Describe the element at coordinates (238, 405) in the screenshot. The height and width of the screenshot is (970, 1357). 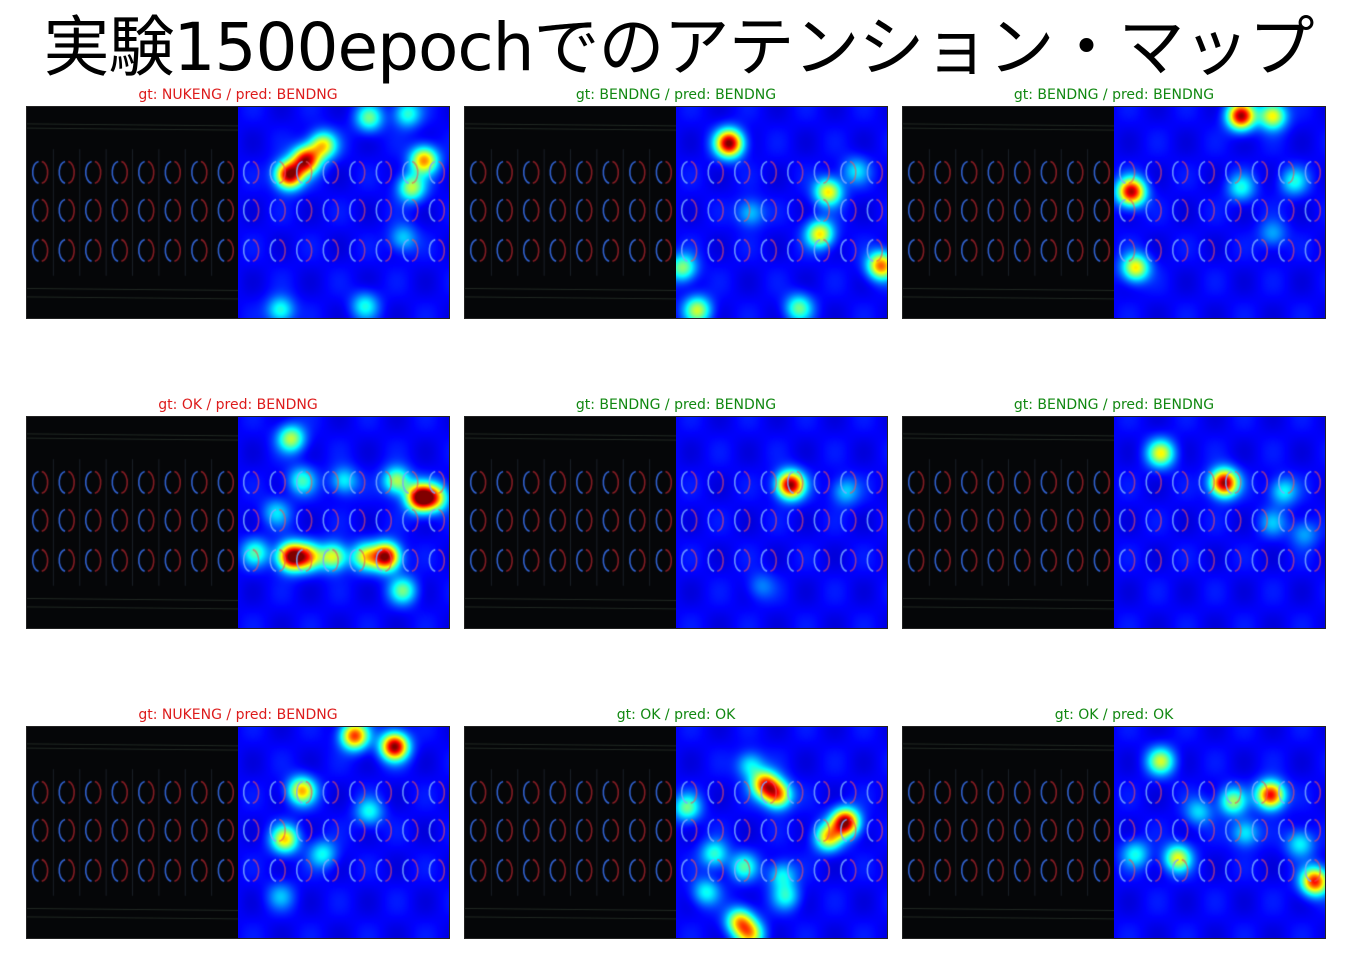
I see `panel-caption: gt: OK / pred: BENDNG` at that location.